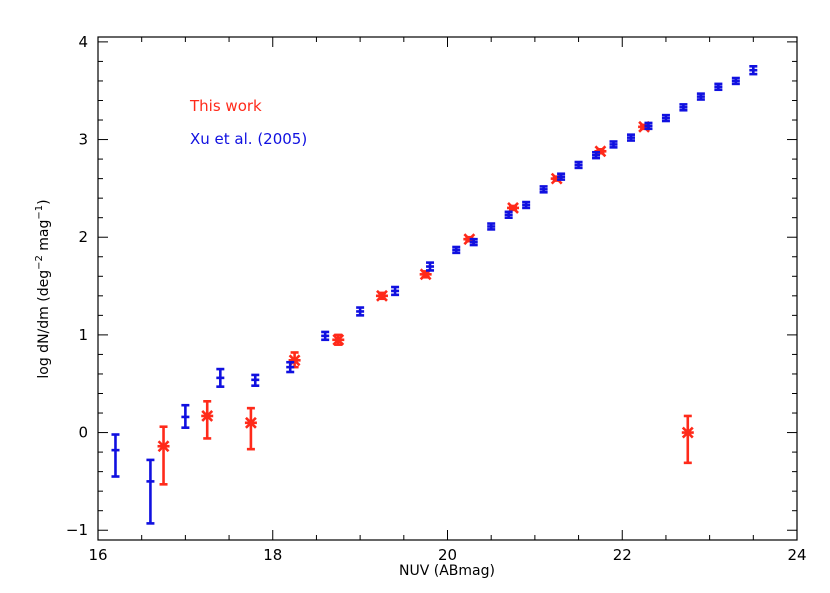  What do you see at coordinates (83, 42) in the screenshot?
I see `y-tick-label: 4` at bounding box center [83, 42].